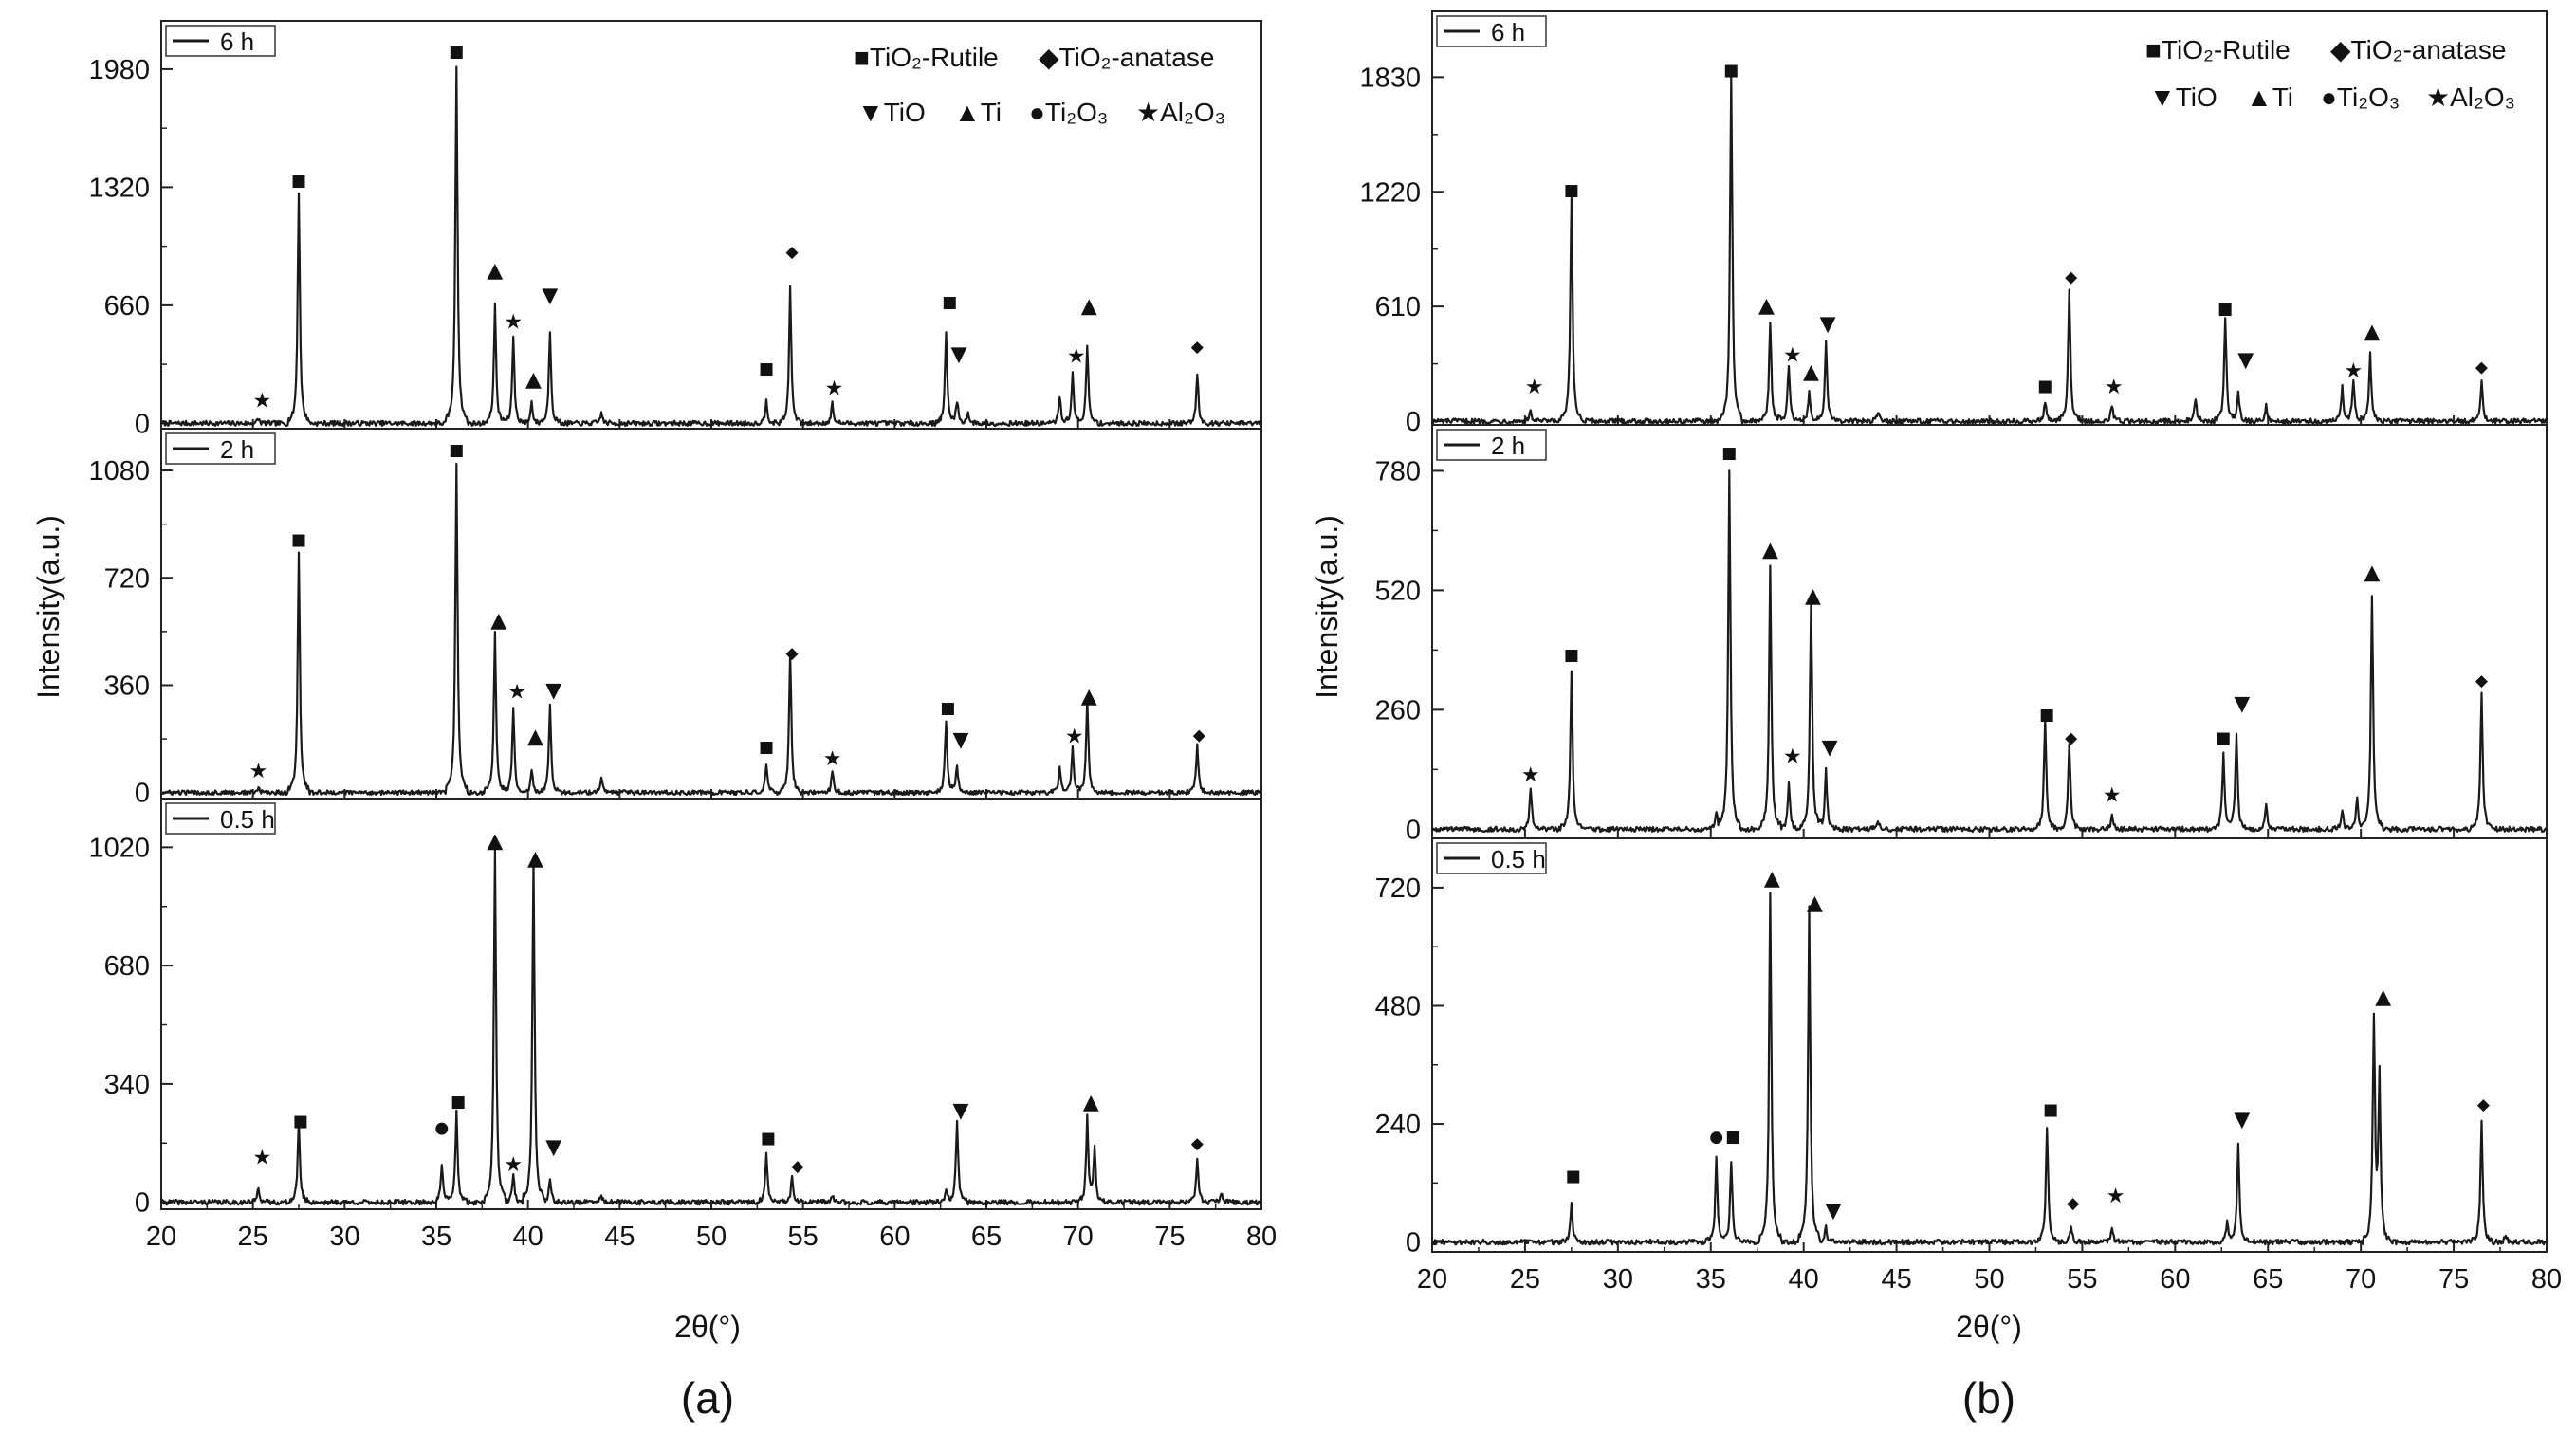 The width and height of the screenshot is (2576, 1434). Describe the element at coordinates (2175, 1279) in the screenshot. I see `chart-b-x-tick-label: 60` at that location.